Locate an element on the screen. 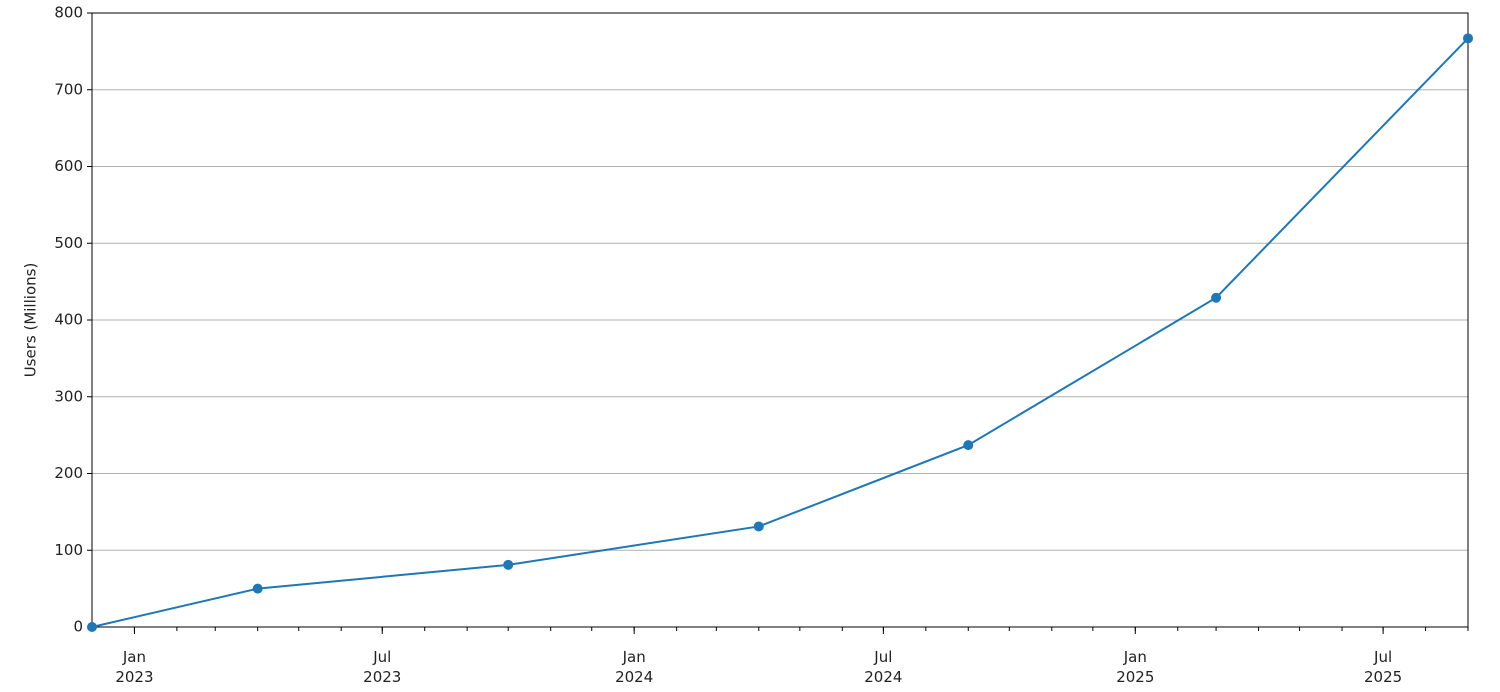  y-tick-label: 700 is located at coordinates (68, 89).